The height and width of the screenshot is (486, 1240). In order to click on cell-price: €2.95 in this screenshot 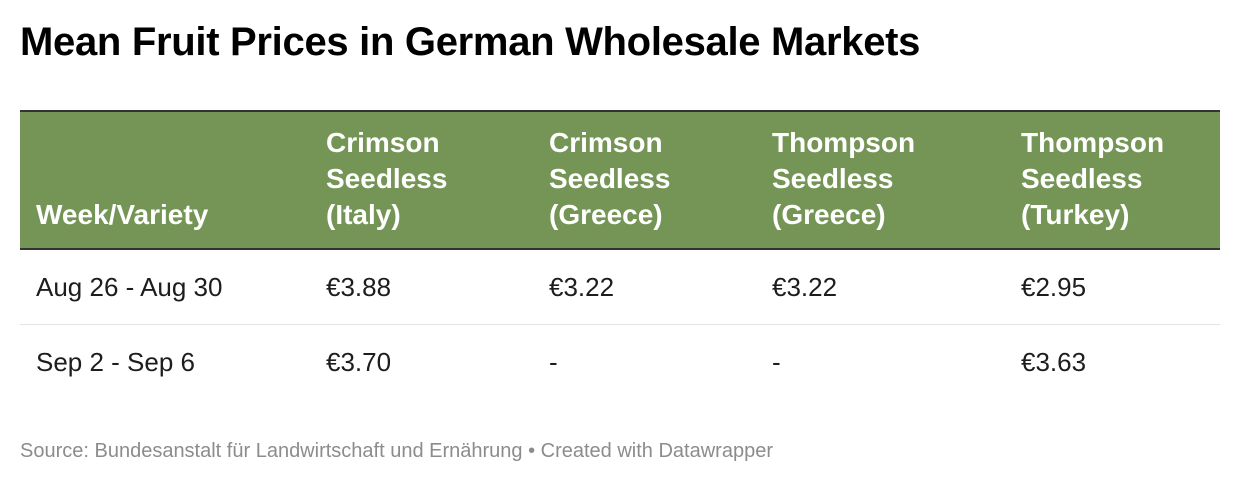, I will do `click(1054, 286)`.